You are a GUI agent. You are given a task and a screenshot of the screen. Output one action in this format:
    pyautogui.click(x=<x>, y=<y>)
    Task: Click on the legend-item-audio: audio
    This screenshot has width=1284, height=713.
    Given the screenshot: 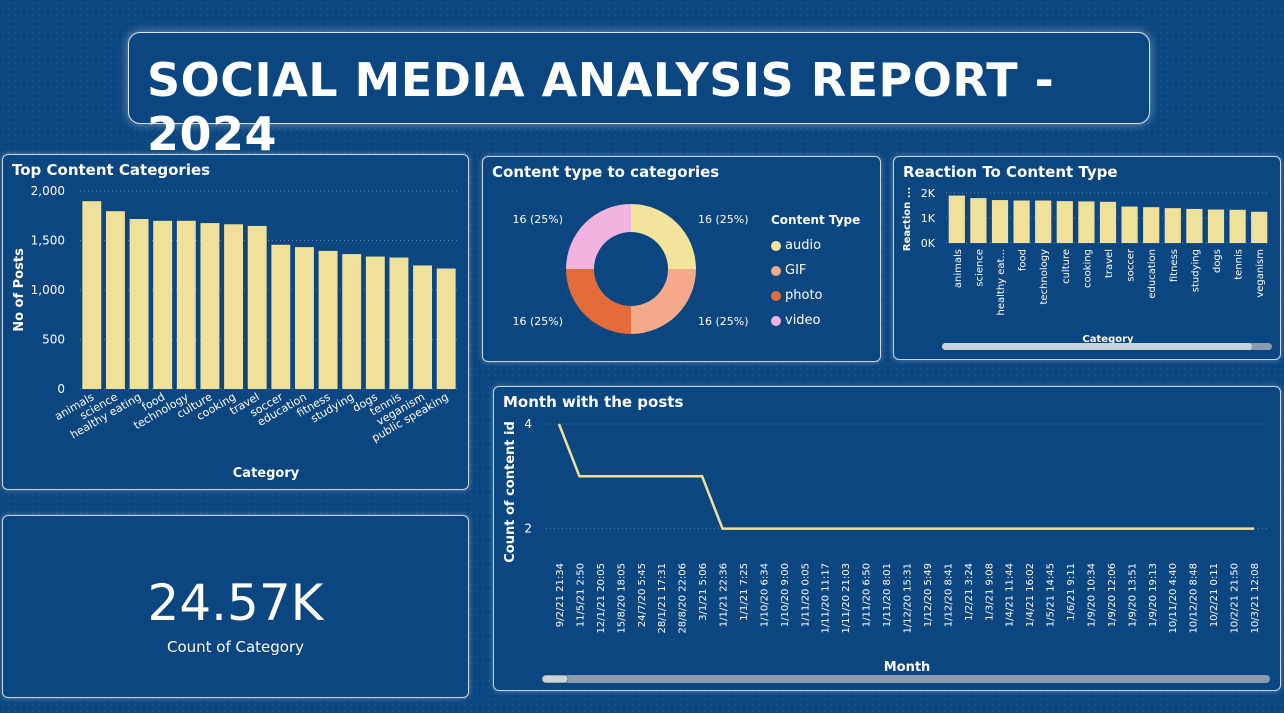 What is the action you would take?
    pyautogui.click(x=815, y=245)
    